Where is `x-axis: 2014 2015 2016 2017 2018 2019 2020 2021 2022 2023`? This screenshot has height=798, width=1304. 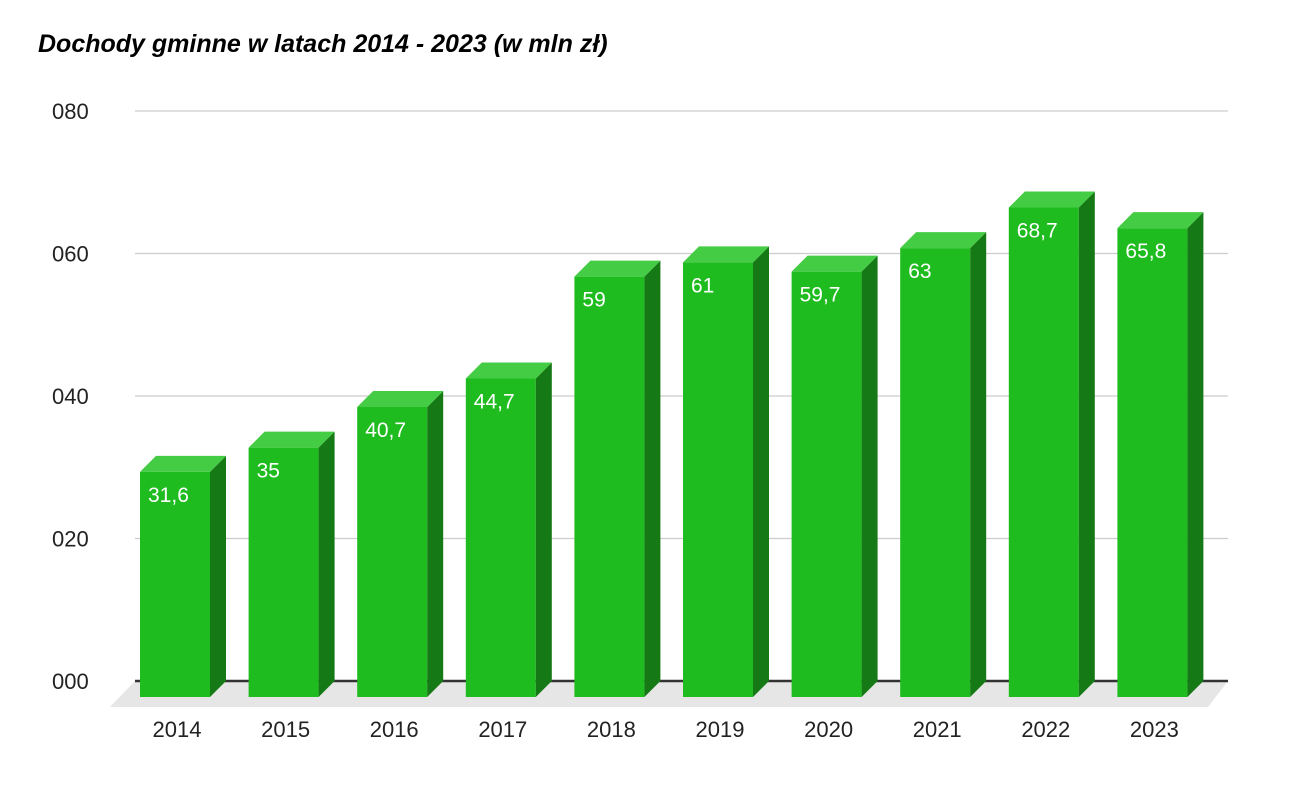 x-axis: 2014 2015 2016 2017 2018 2019 2020 2021 2022 2023 is located at coordinates (666, 729).